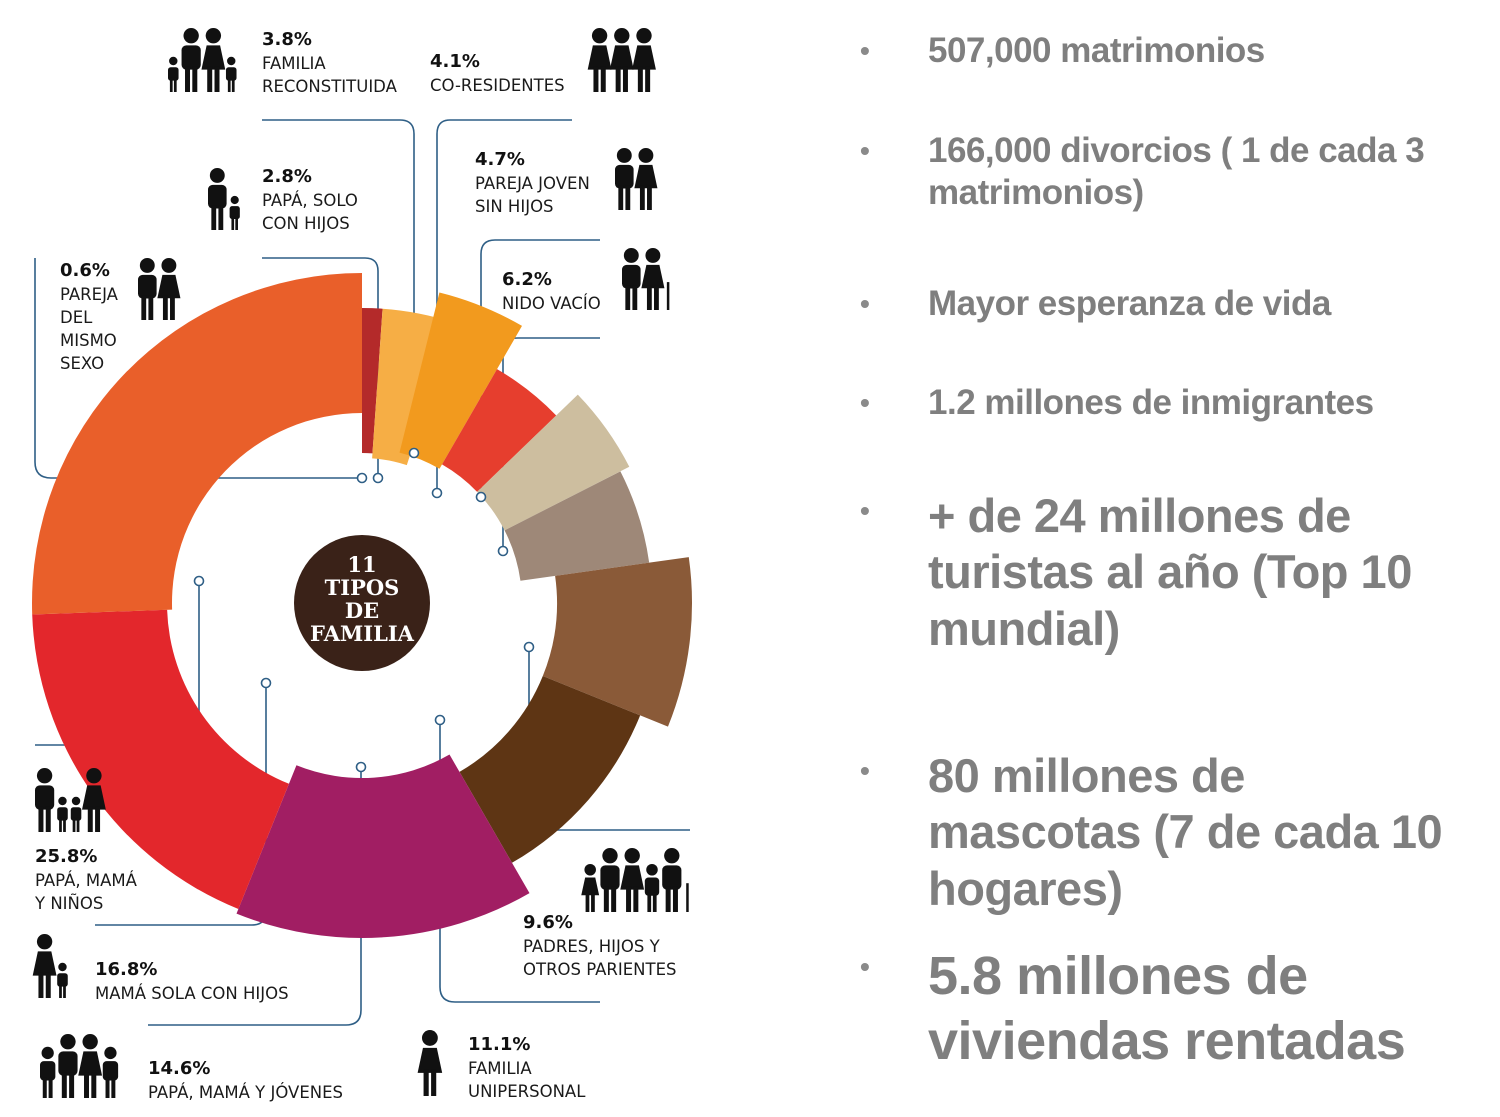 This screenshot has height=1117, width=1500. What do you see at coordinates (548, 922) in the screenshot?
I see `percent-label-padres-hijos-parientes: 9.6%` at bounding box center [548, 922].